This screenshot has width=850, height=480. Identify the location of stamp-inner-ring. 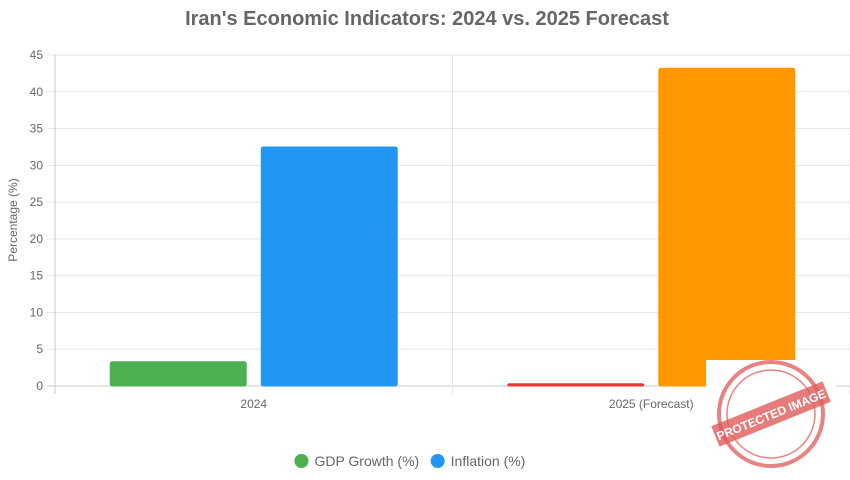
(771, 414).